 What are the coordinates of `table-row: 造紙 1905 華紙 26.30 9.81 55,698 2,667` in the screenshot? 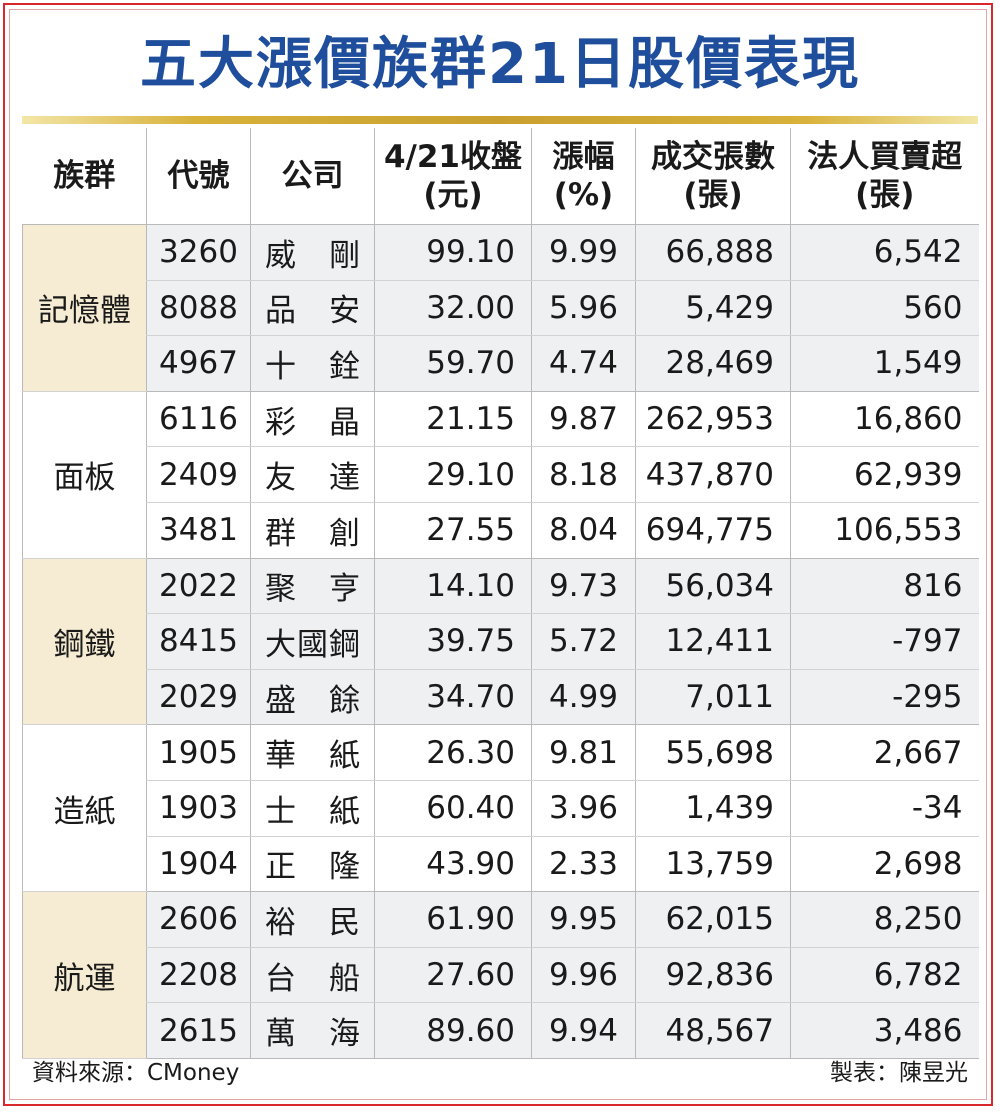 It's located at (500, 808).